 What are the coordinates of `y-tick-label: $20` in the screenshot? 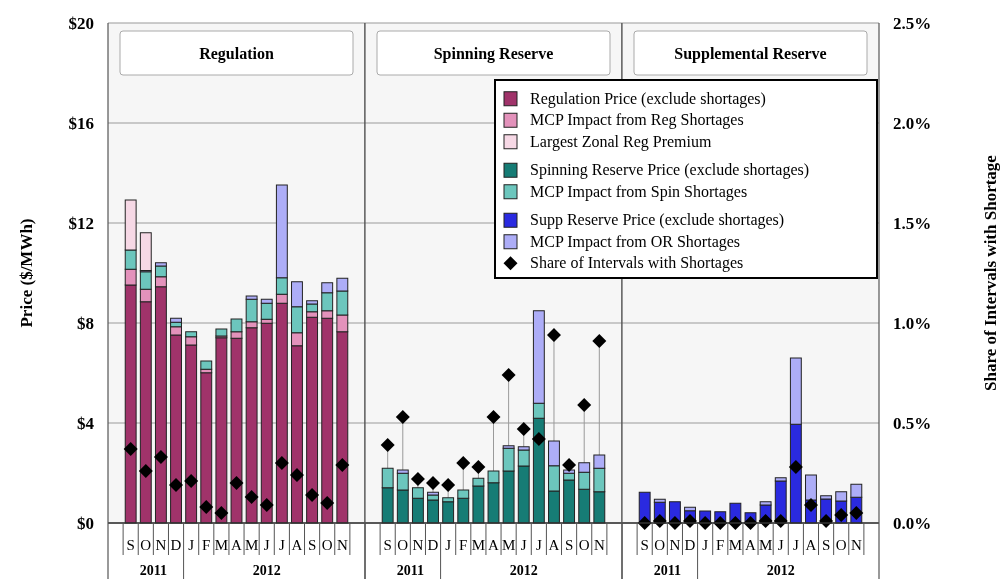 It's located at (81, 23).